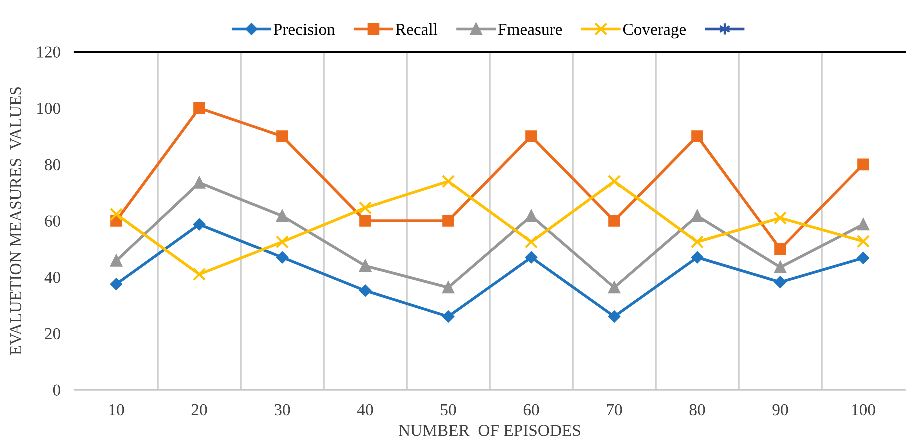  Describe the element at coordinates (780, 410) in the screenshot. I see `x-tick-label: 90` at that location.